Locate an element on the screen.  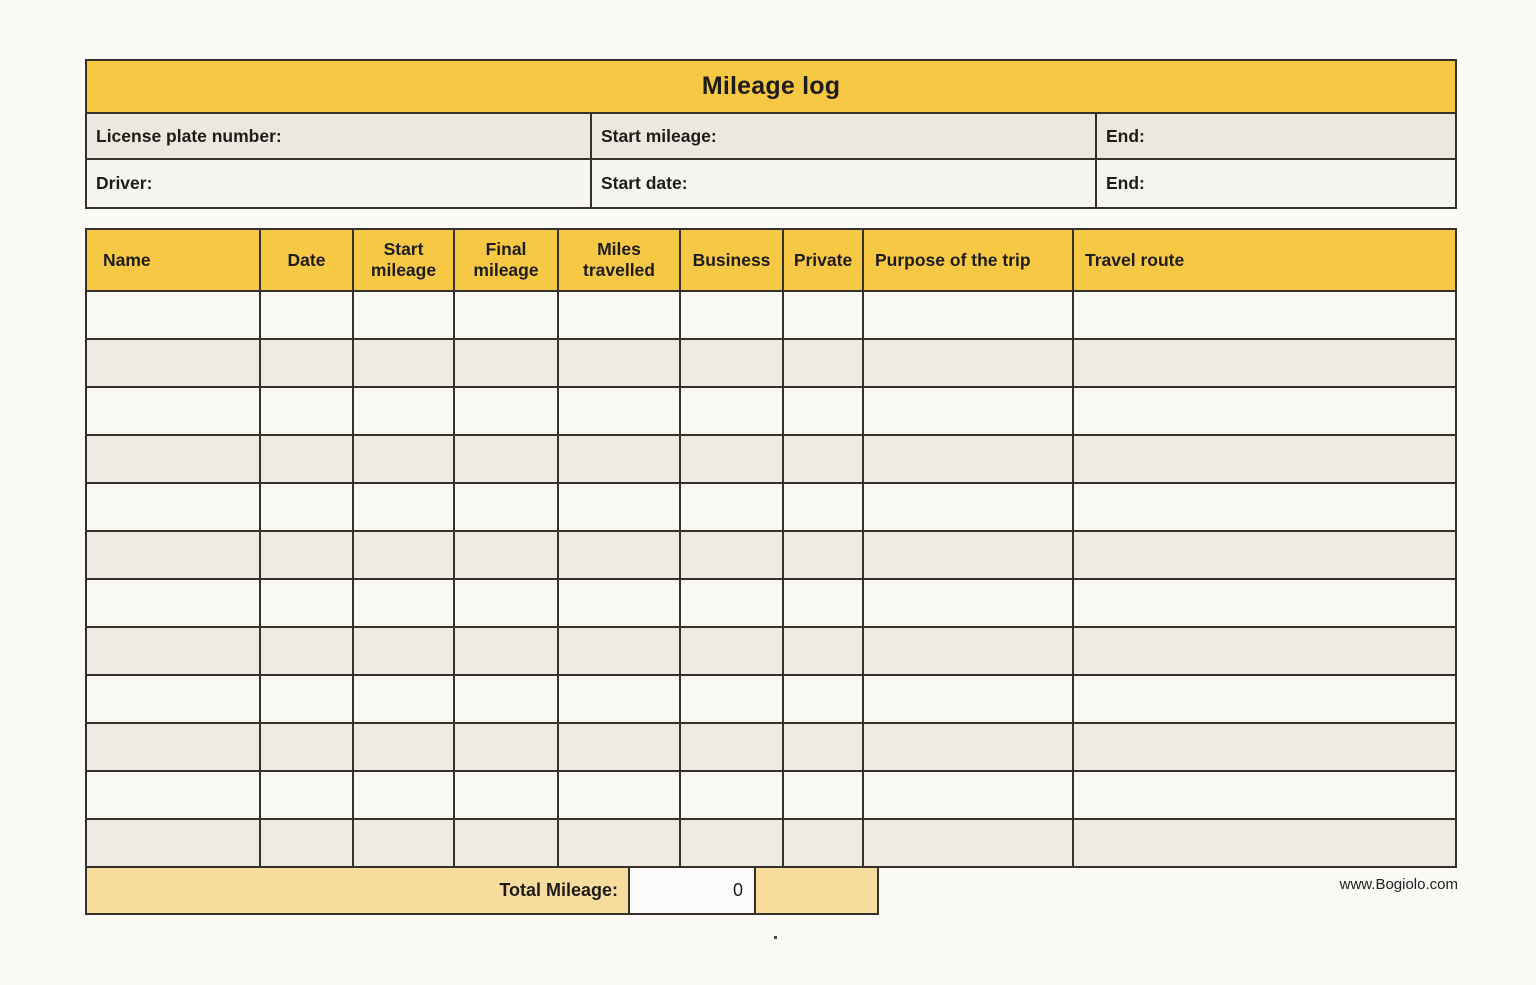
start-mileage-field: Start mileage: is located at coordinates (844, 136).